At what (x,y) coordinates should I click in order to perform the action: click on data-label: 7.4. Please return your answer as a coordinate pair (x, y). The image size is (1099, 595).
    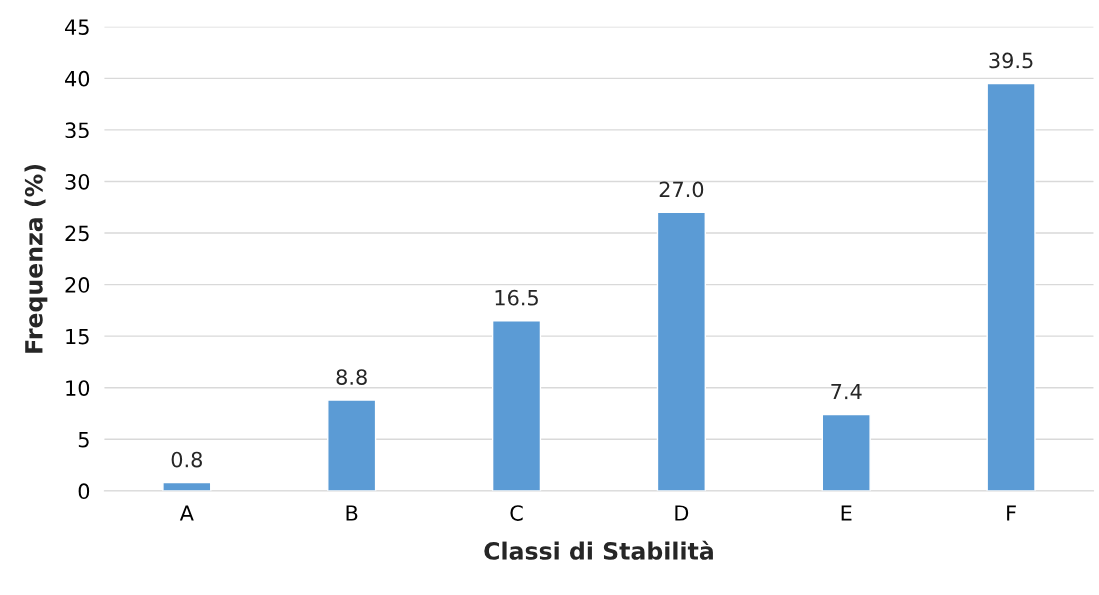
    Looking at the image, I should click on (846, 391).